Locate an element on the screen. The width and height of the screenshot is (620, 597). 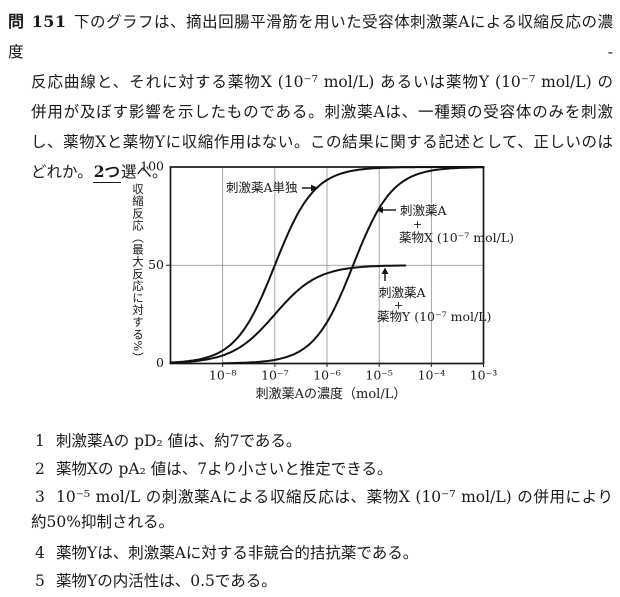
x-tick-label: 10⁻⁶ is located at coordinates (327, 375).